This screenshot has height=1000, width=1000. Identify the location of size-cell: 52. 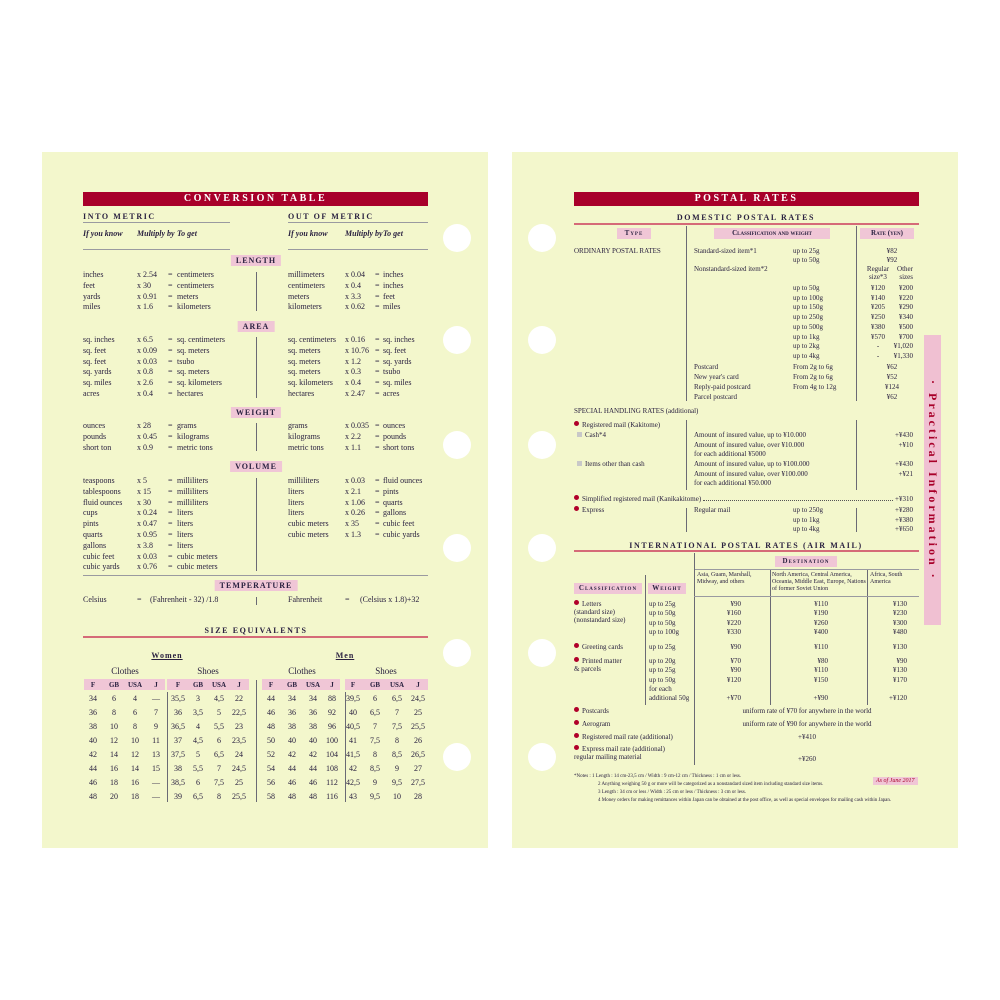
(271, 754).